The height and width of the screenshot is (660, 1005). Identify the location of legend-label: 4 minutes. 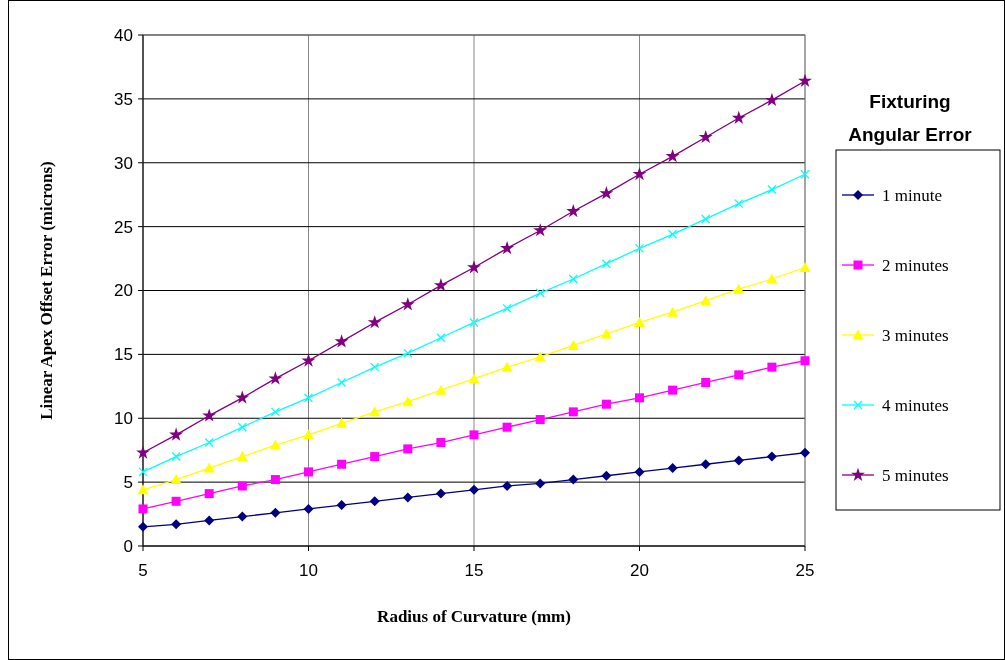
(915, 405).